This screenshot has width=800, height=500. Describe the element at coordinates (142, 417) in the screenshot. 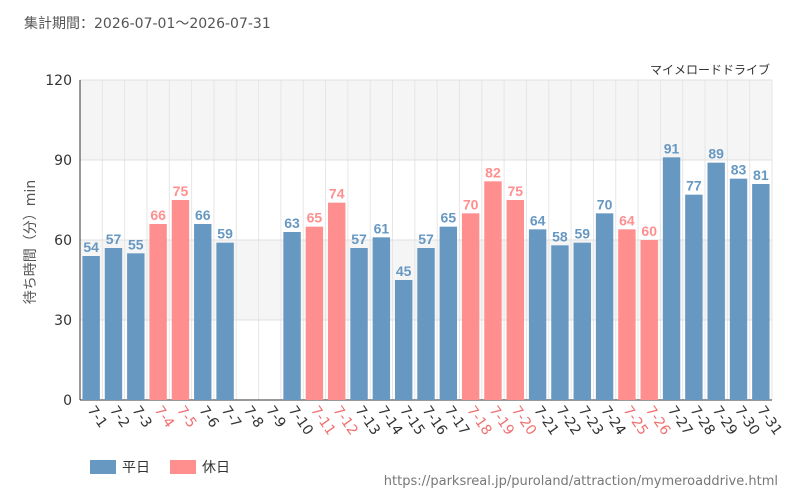

I see `x-tick-label: 7-3` at that location.